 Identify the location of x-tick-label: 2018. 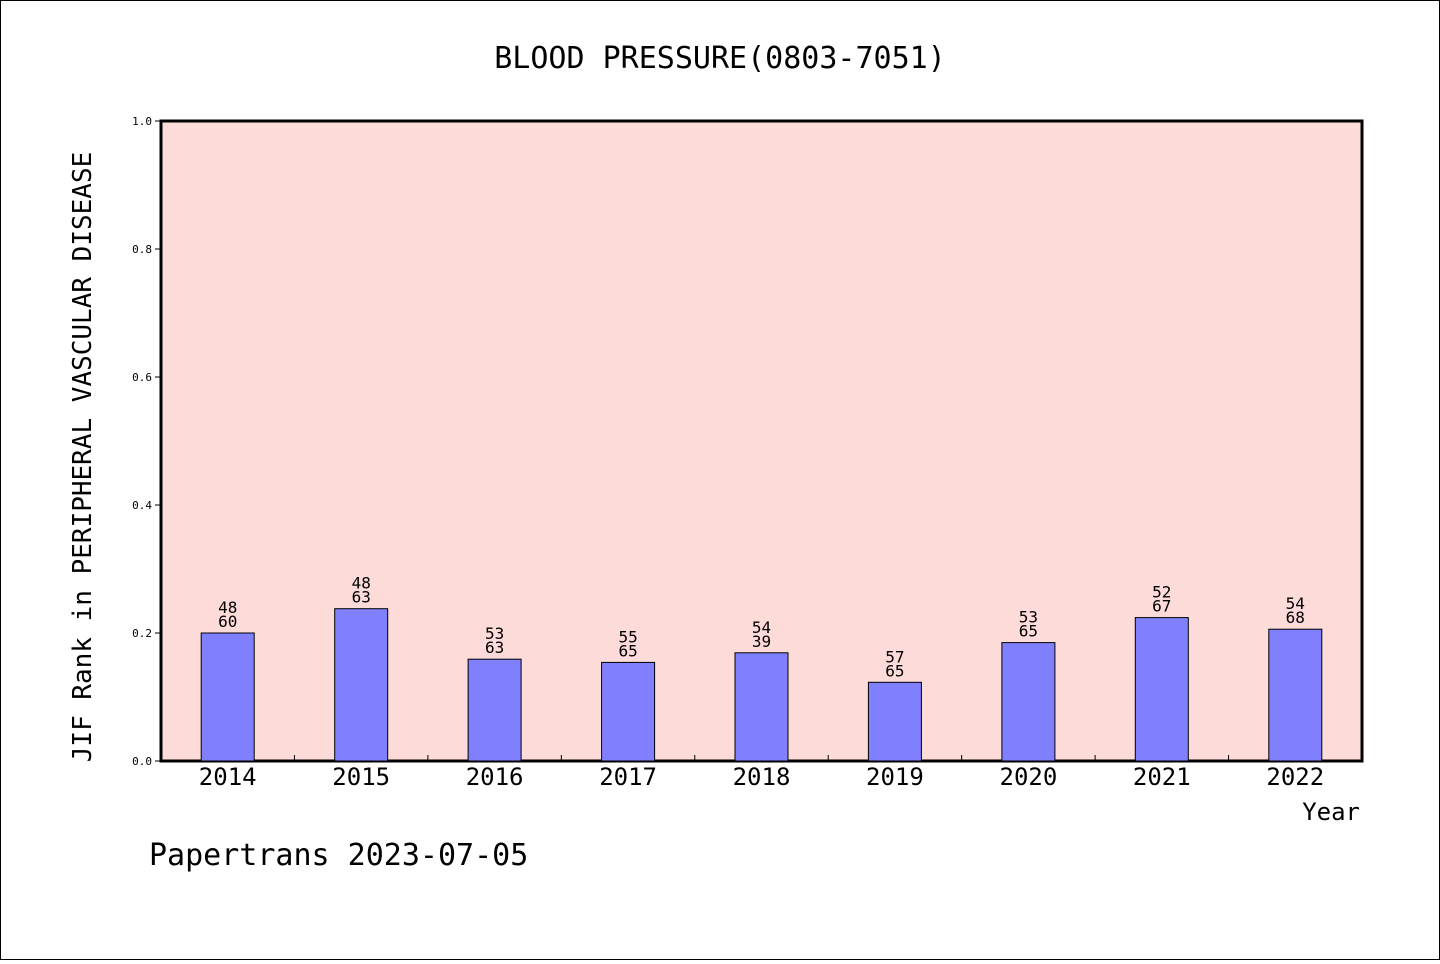
(762, 777).